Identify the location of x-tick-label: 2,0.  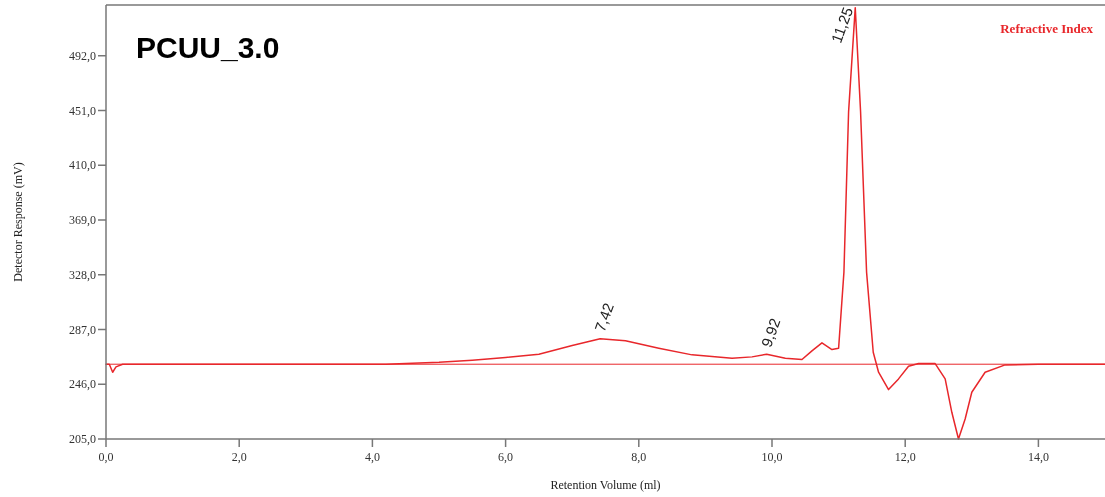
(239, 457).